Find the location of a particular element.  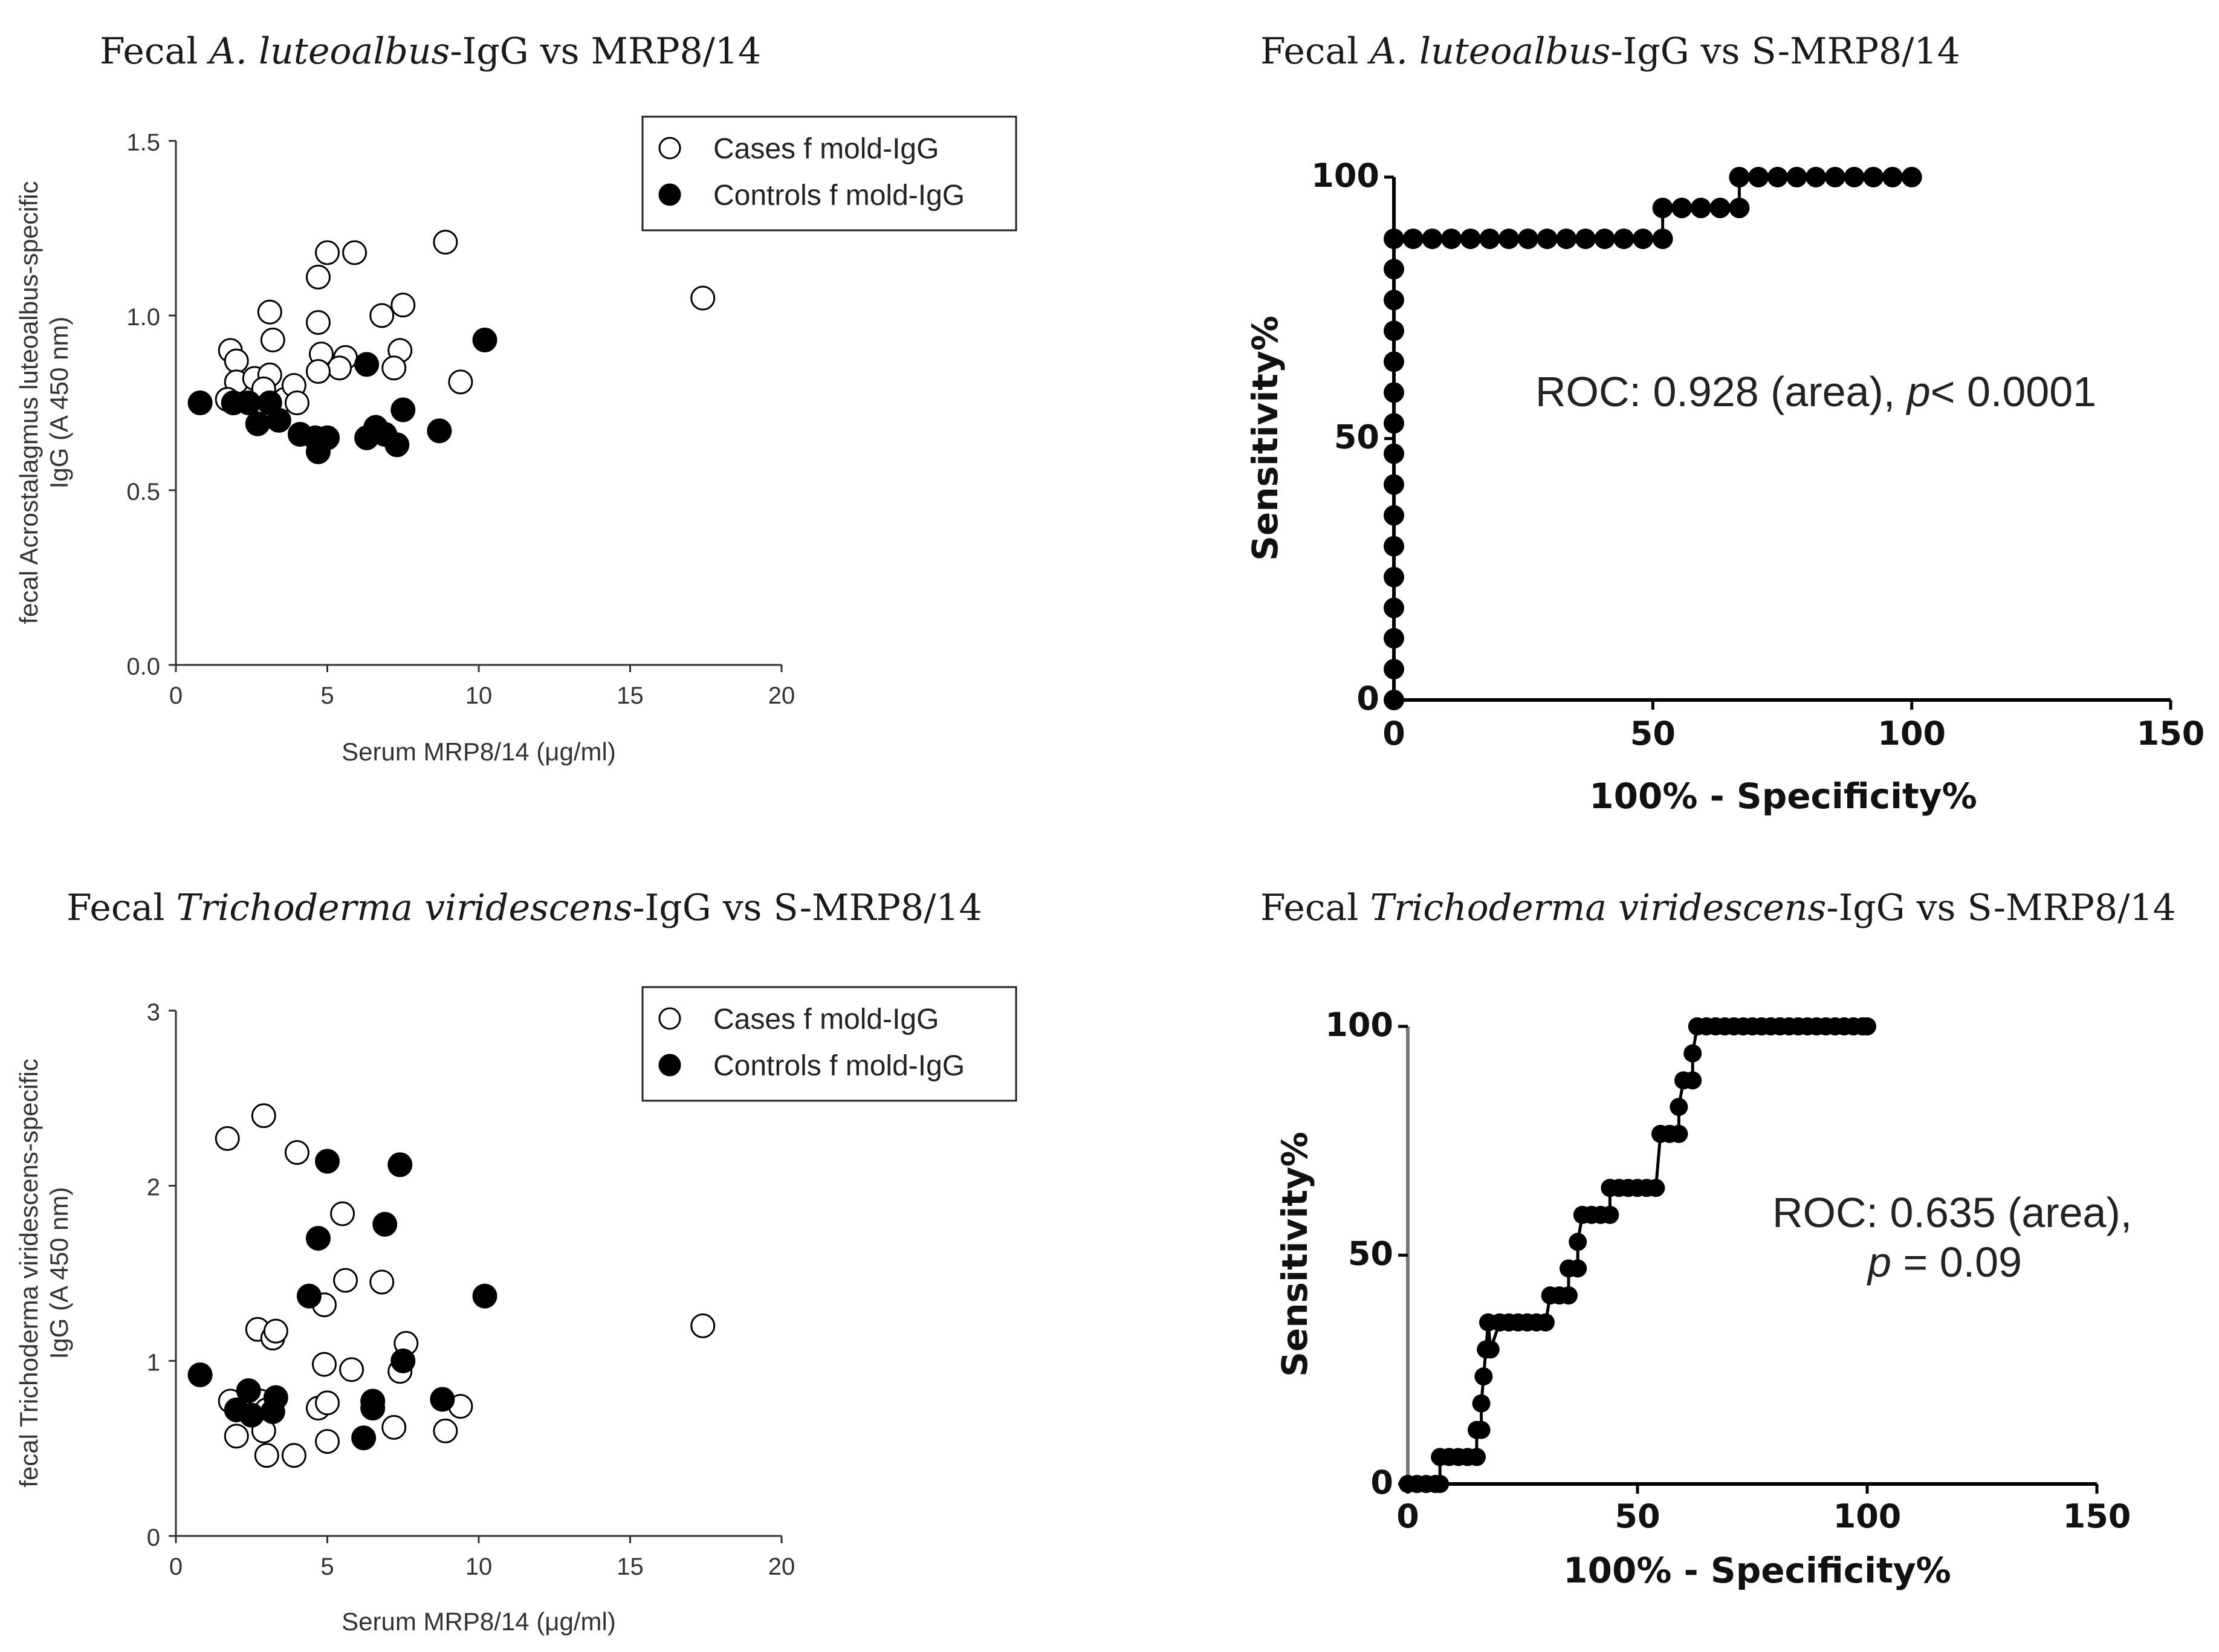

panel-b-title: Fecal A. luteoalbus-IgG vs S-MRP8/14 is located at coordinates (1610, 51).